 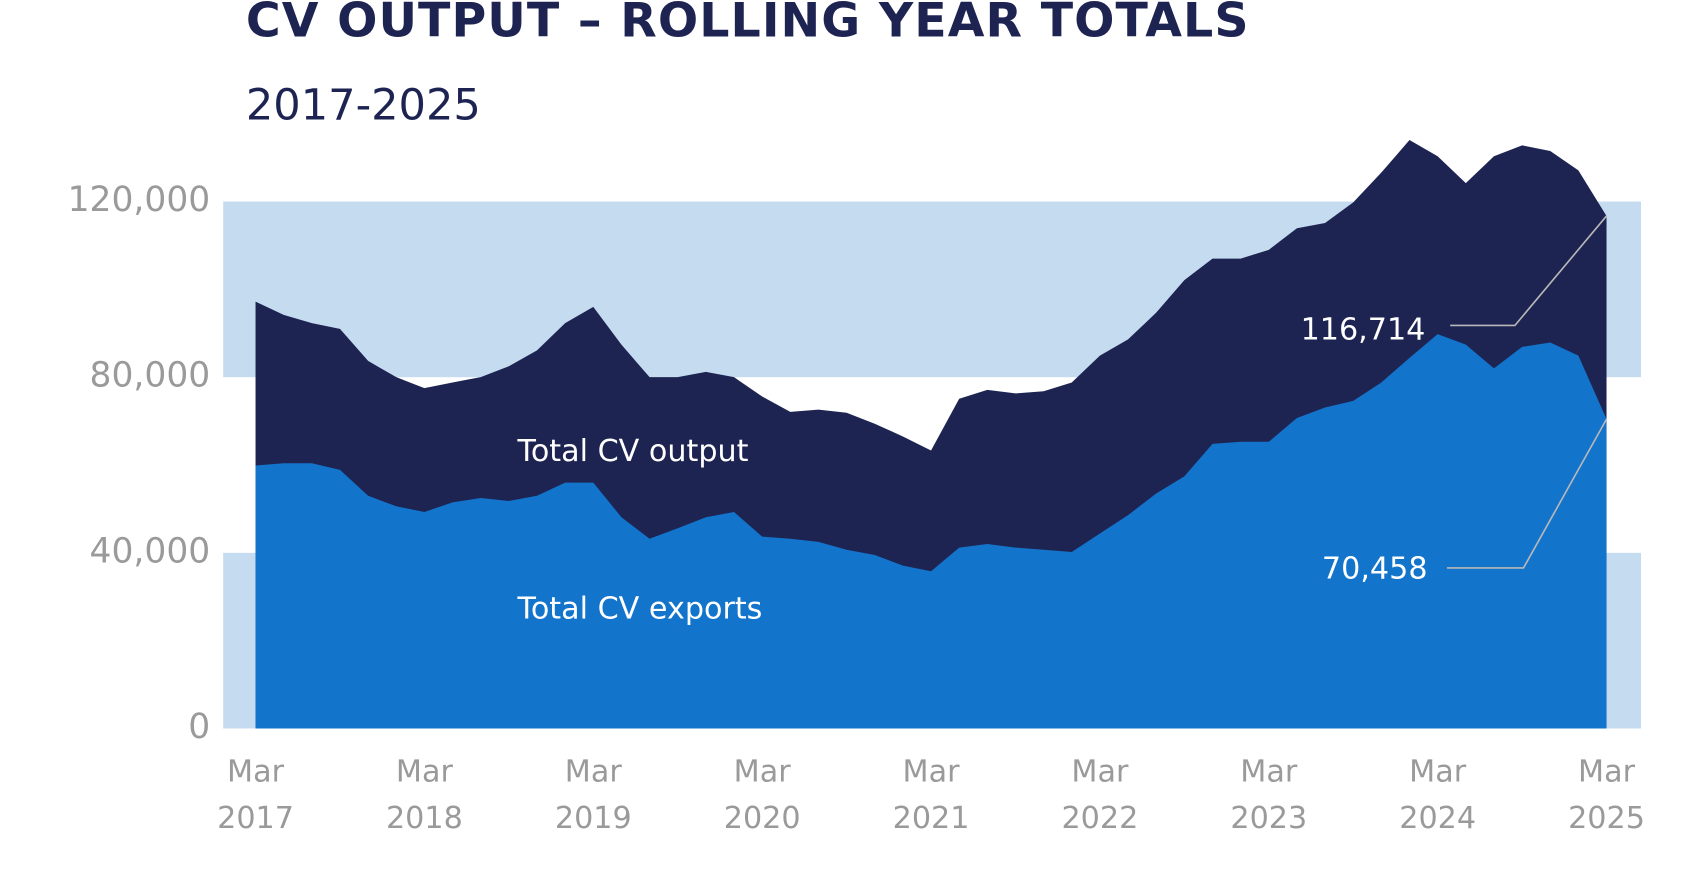 What do you see at coordinates (1375, 569) in the screenshot?
I see `value-label: 70,458` at bounding box center [1375, 569].